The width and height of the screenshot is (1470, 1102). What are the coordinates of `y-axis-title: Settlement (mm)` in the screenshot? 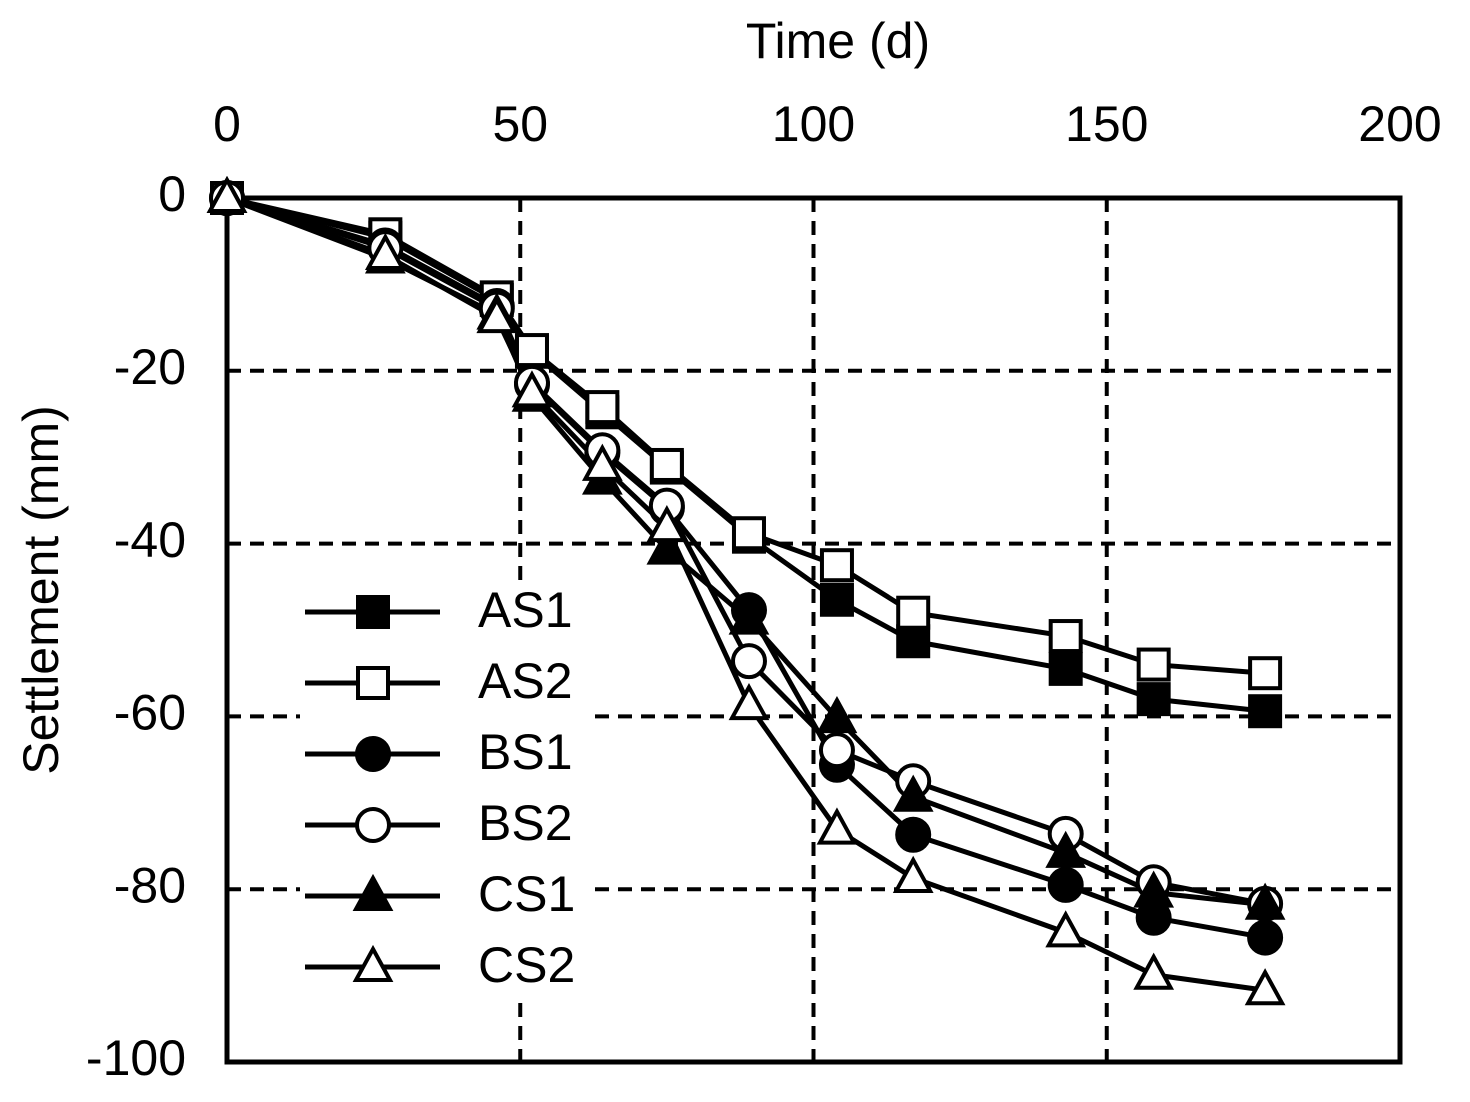 It's located at (41, 590).